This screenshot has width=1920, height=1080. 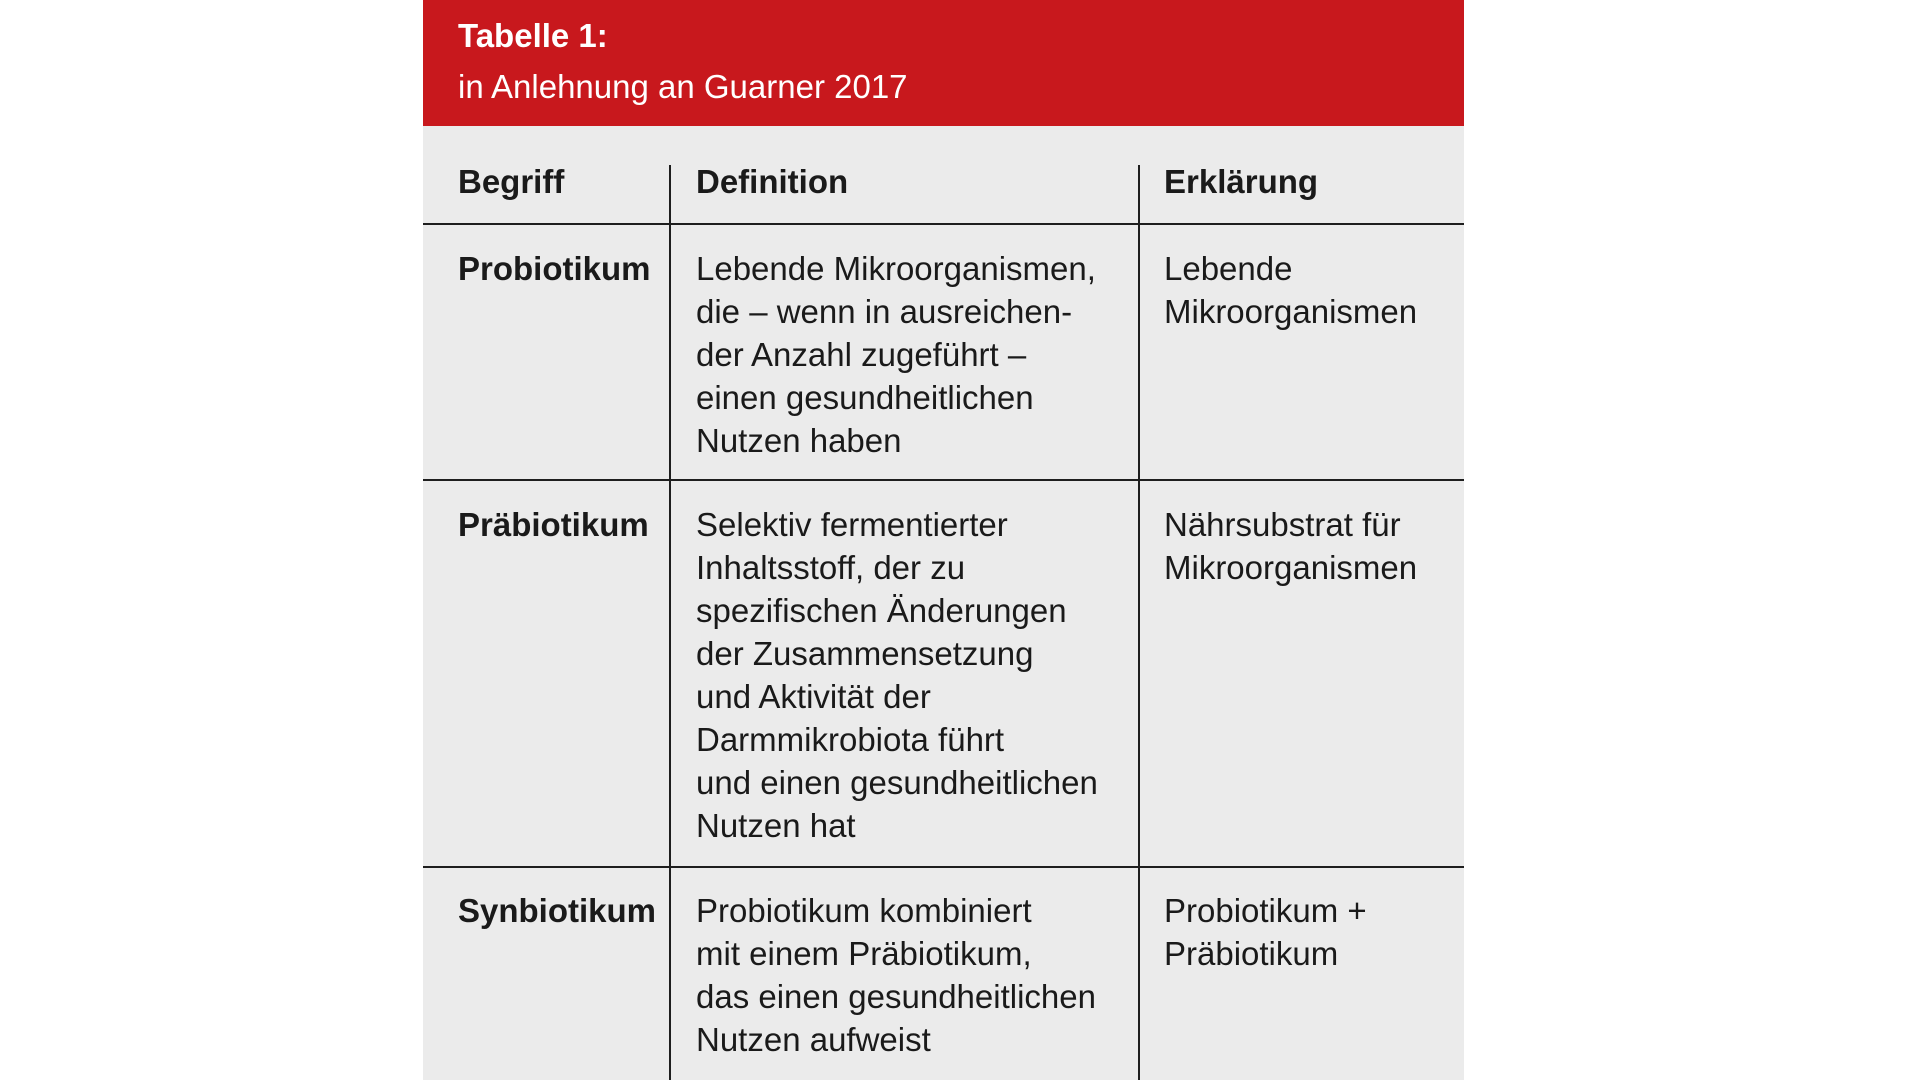 I want to click on row-term-praebiotikum: Präbiotikum, so click(x=553, y=524).